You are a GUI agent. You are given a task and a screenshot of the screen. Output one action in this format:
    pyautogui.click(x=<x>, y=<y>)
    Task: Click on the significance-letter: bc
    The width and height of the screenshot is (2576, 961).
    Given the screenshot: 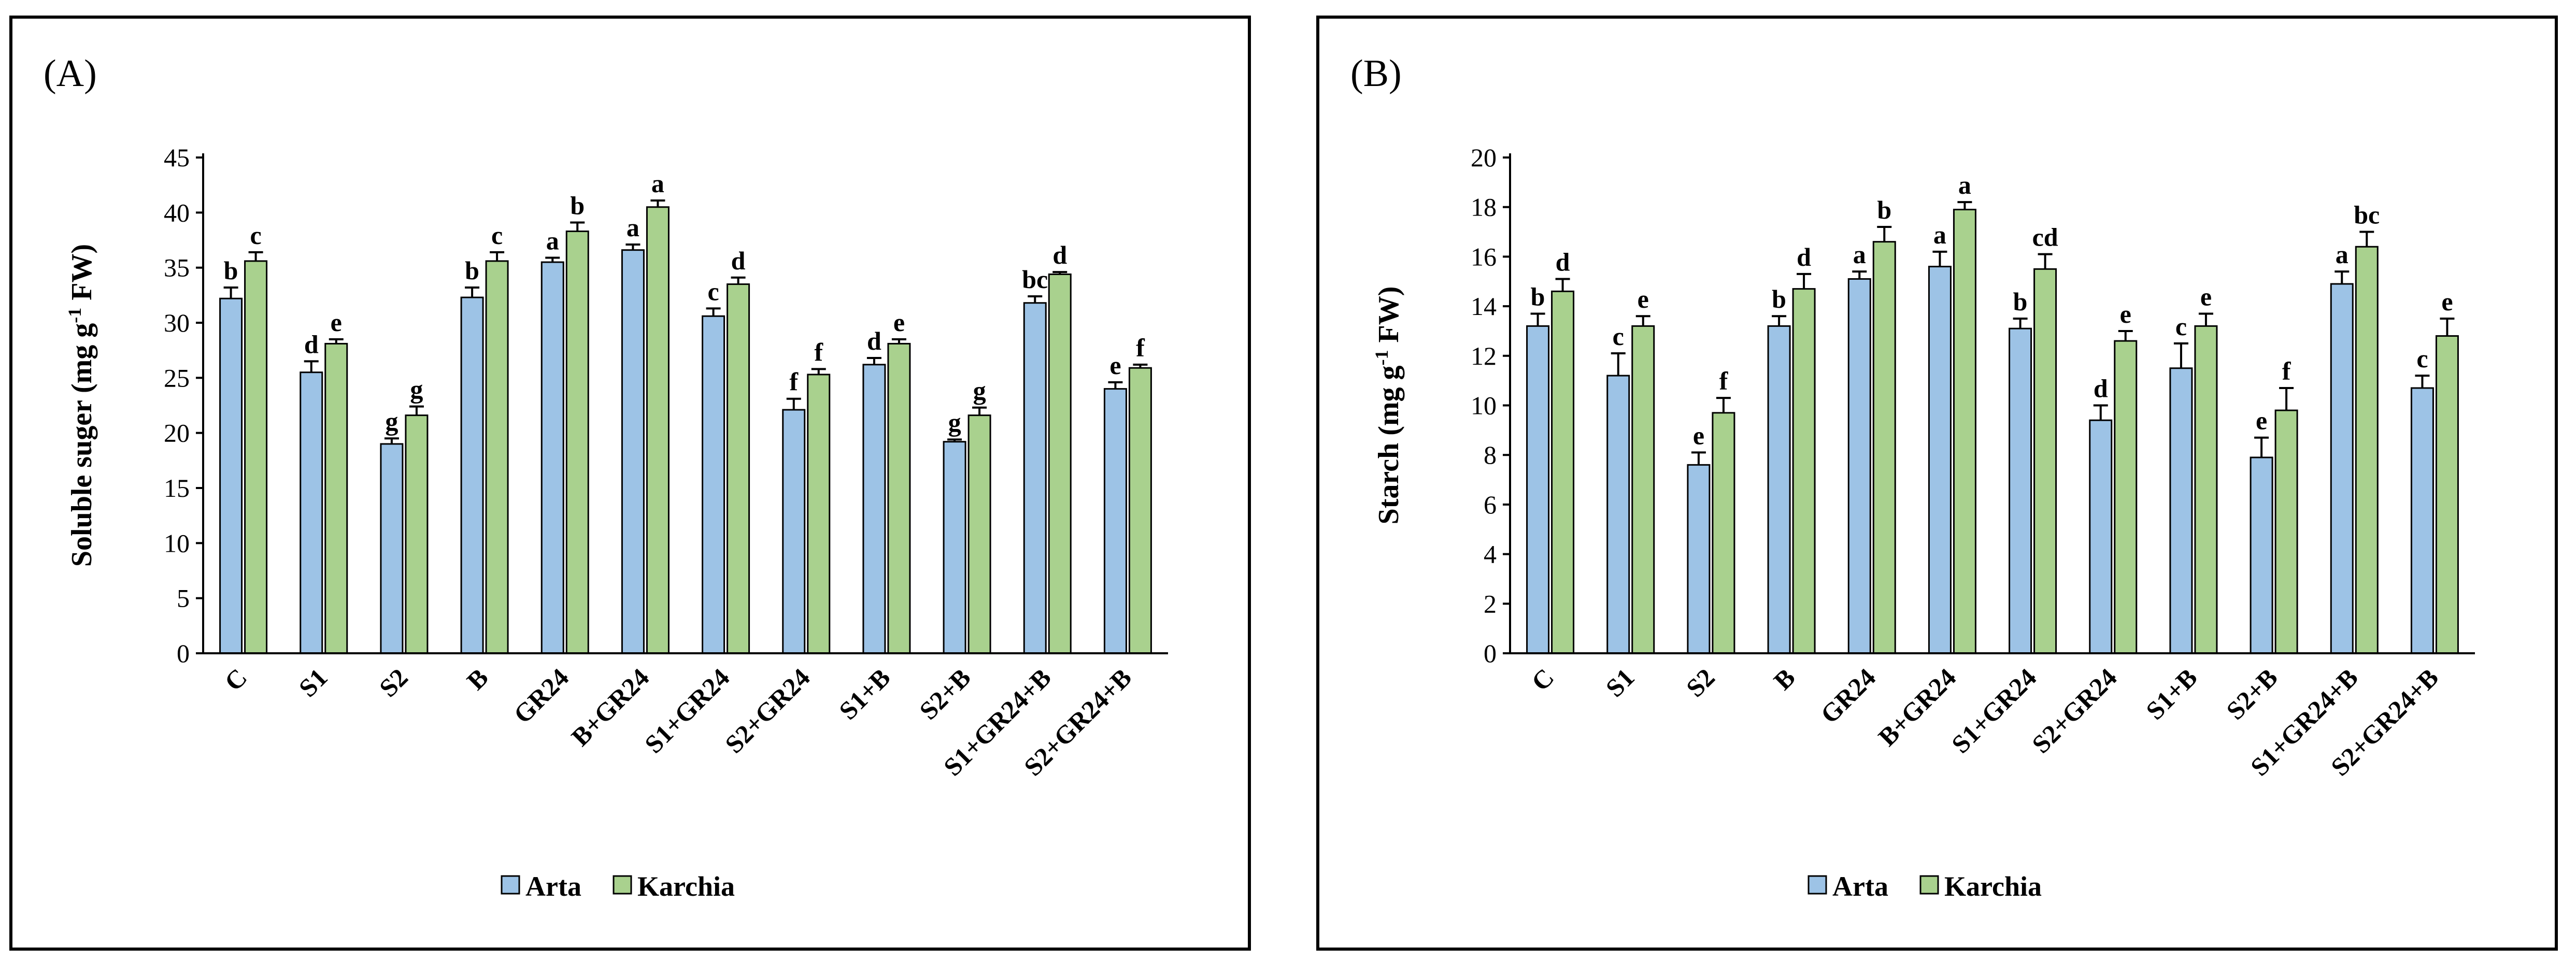 What is the action you would take?
    pyautogui.click(x=1035, y=279)
    